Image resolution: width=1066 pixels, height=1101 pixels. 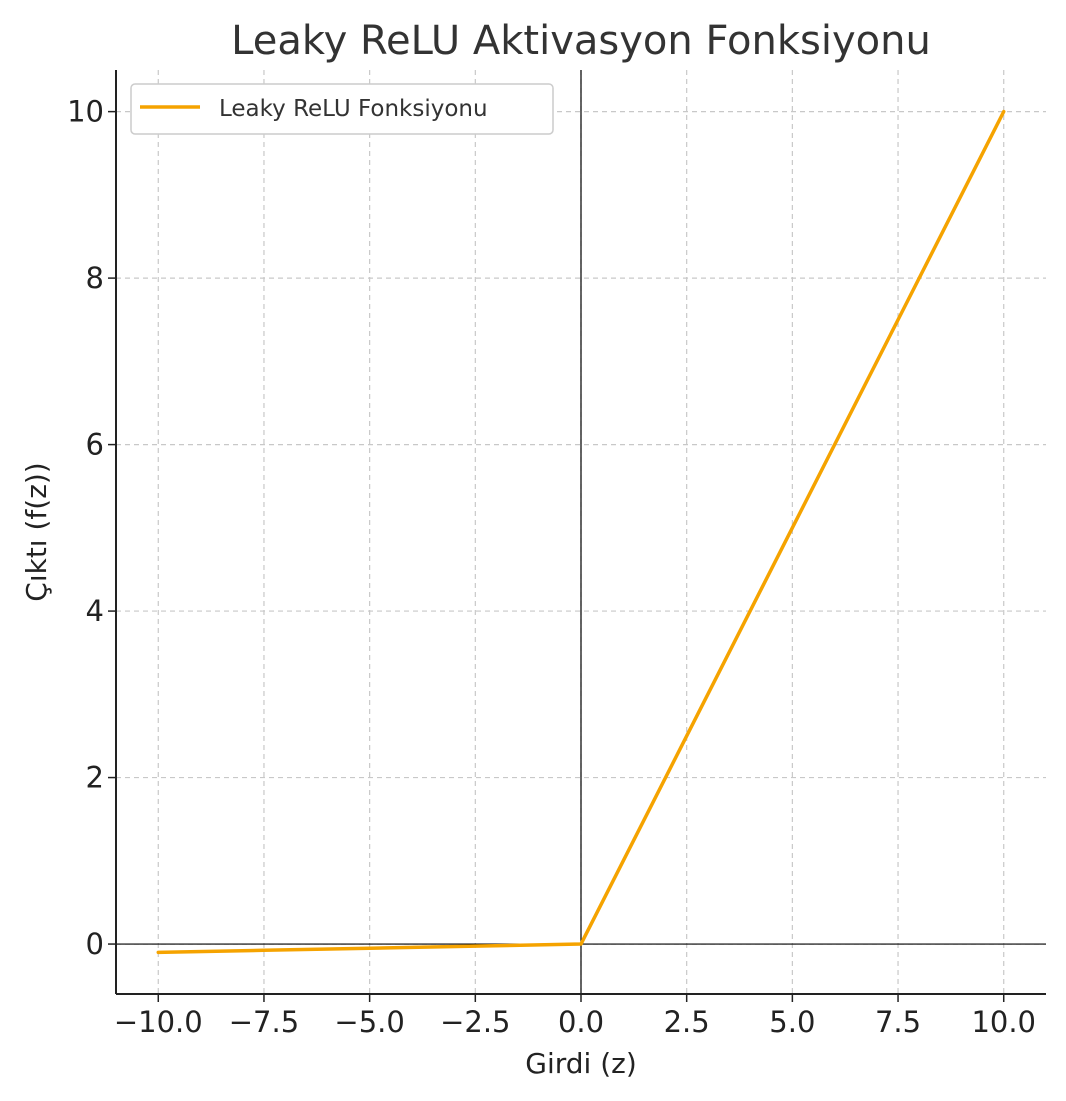 What do you see at coordinates (687, 1022) in the screenshot?
I see `x-tick-label: 2.5` at bounding box center [687, 1022].